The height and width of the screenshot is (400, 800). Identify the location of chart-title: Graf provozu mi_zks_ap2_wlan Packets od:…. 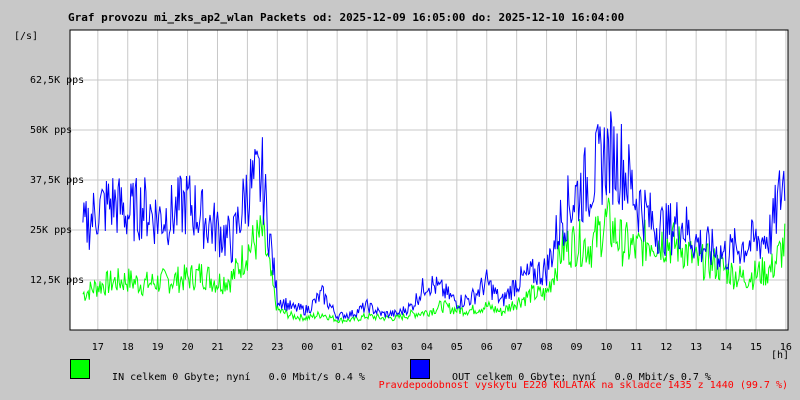
(346, 17).